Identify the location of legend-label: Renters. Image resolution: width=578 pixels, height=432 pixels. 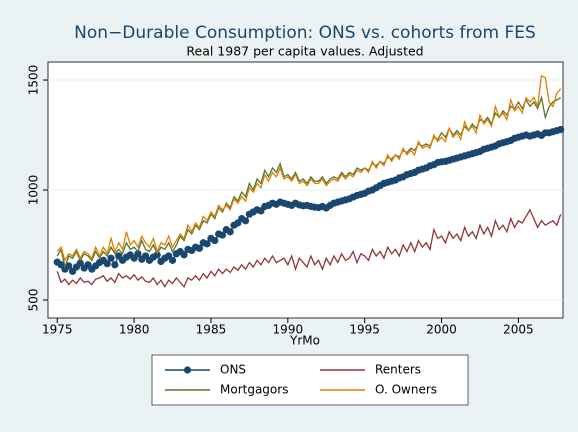
(398, 370).